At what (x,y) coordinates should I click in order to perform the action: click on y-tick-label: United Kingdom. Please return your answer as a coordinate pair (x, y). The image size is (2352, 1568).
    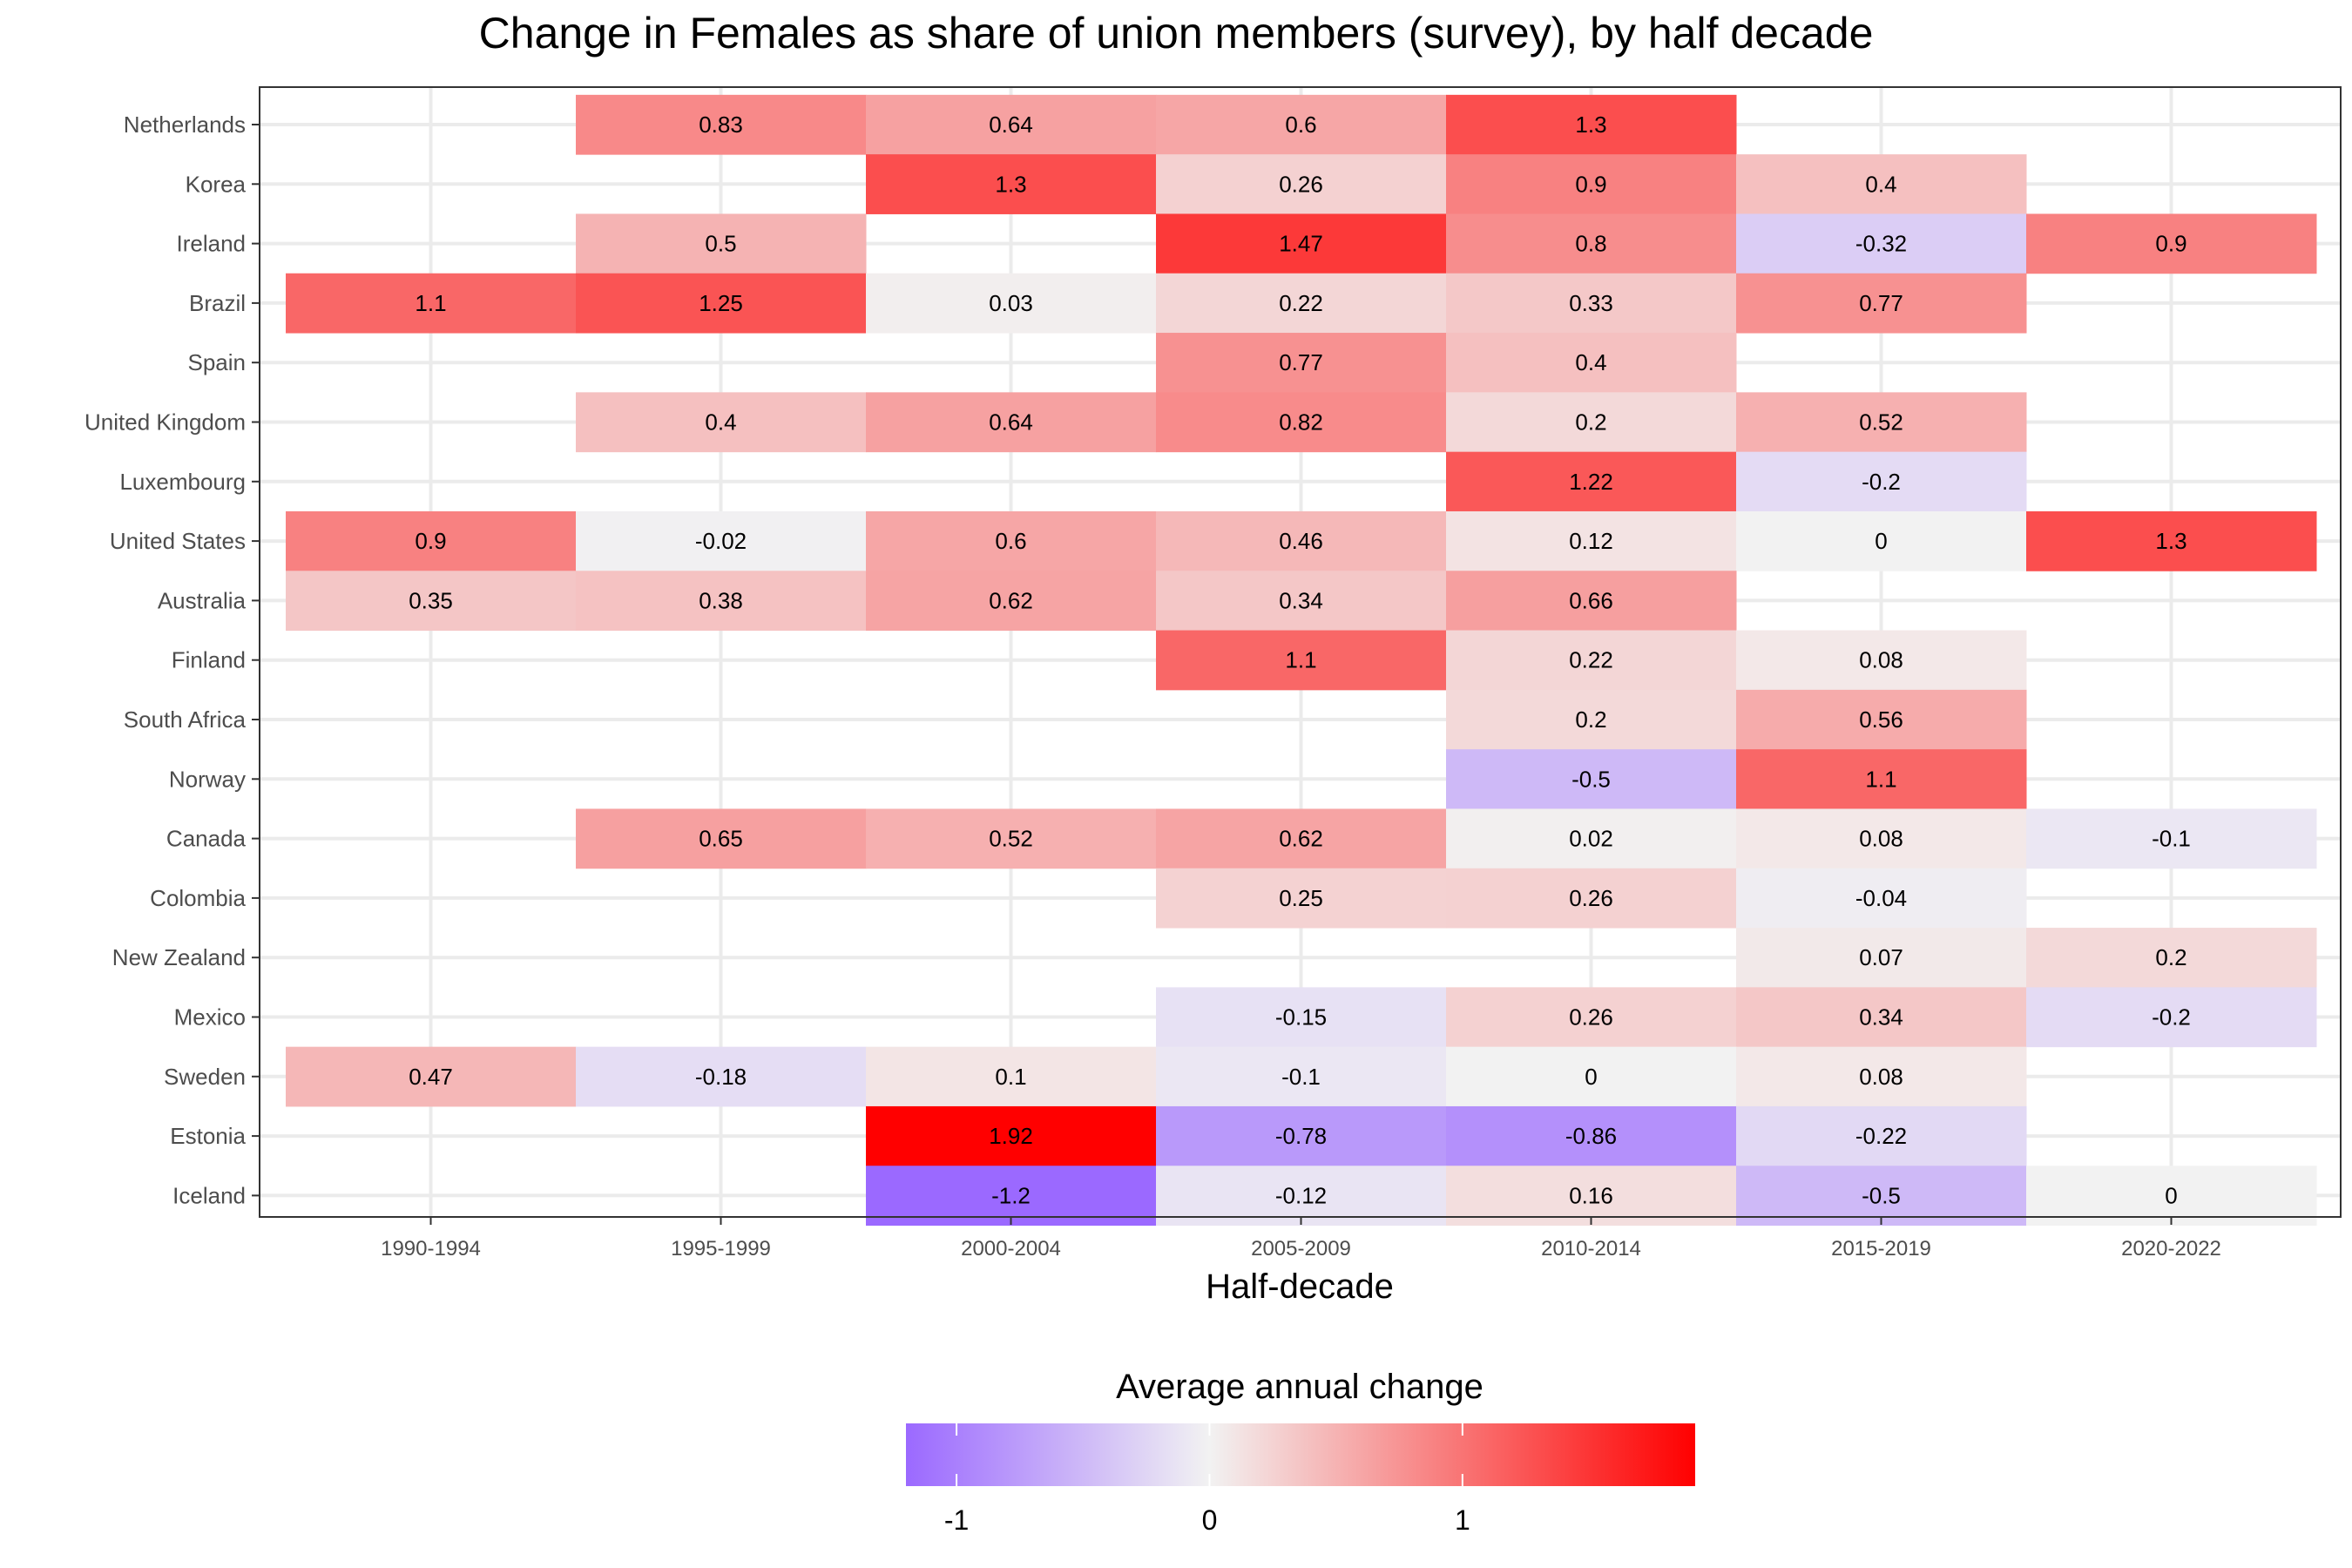
    Looking at the image, I should click on (165, 422).